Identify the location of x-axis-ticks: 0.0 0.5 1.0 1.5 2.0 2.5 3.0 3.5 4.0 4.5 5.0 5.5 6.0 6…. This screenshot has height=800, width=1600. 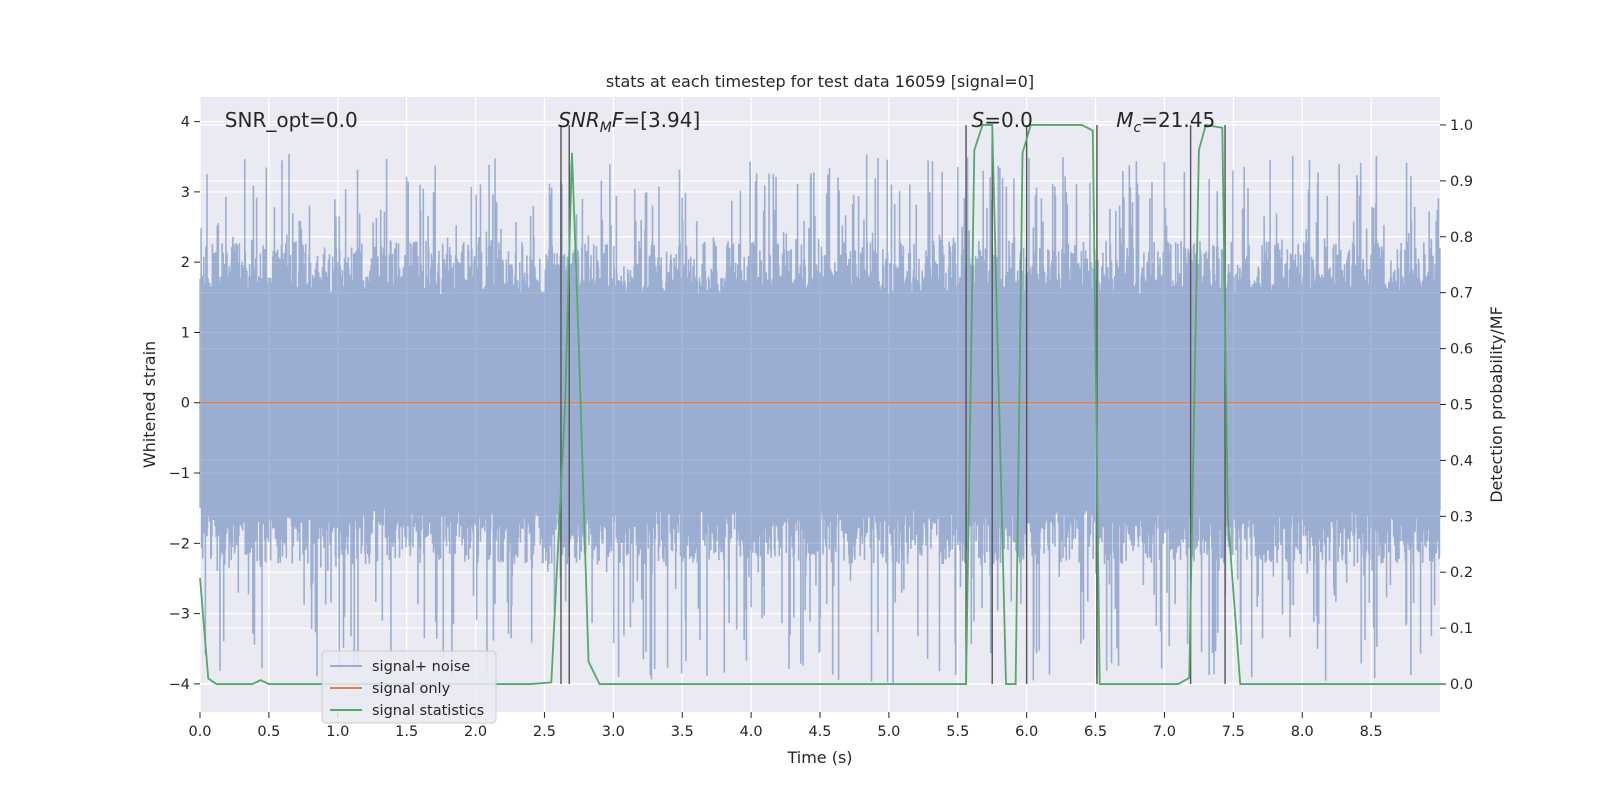
(785, 726).